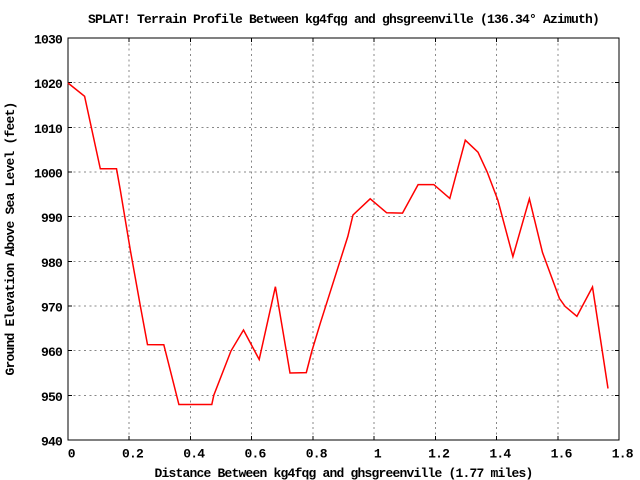  What do you see at coordinates (317, 454) in the screenshot?
I see `svg-text: 0.8` at bounding box center [317, 454].